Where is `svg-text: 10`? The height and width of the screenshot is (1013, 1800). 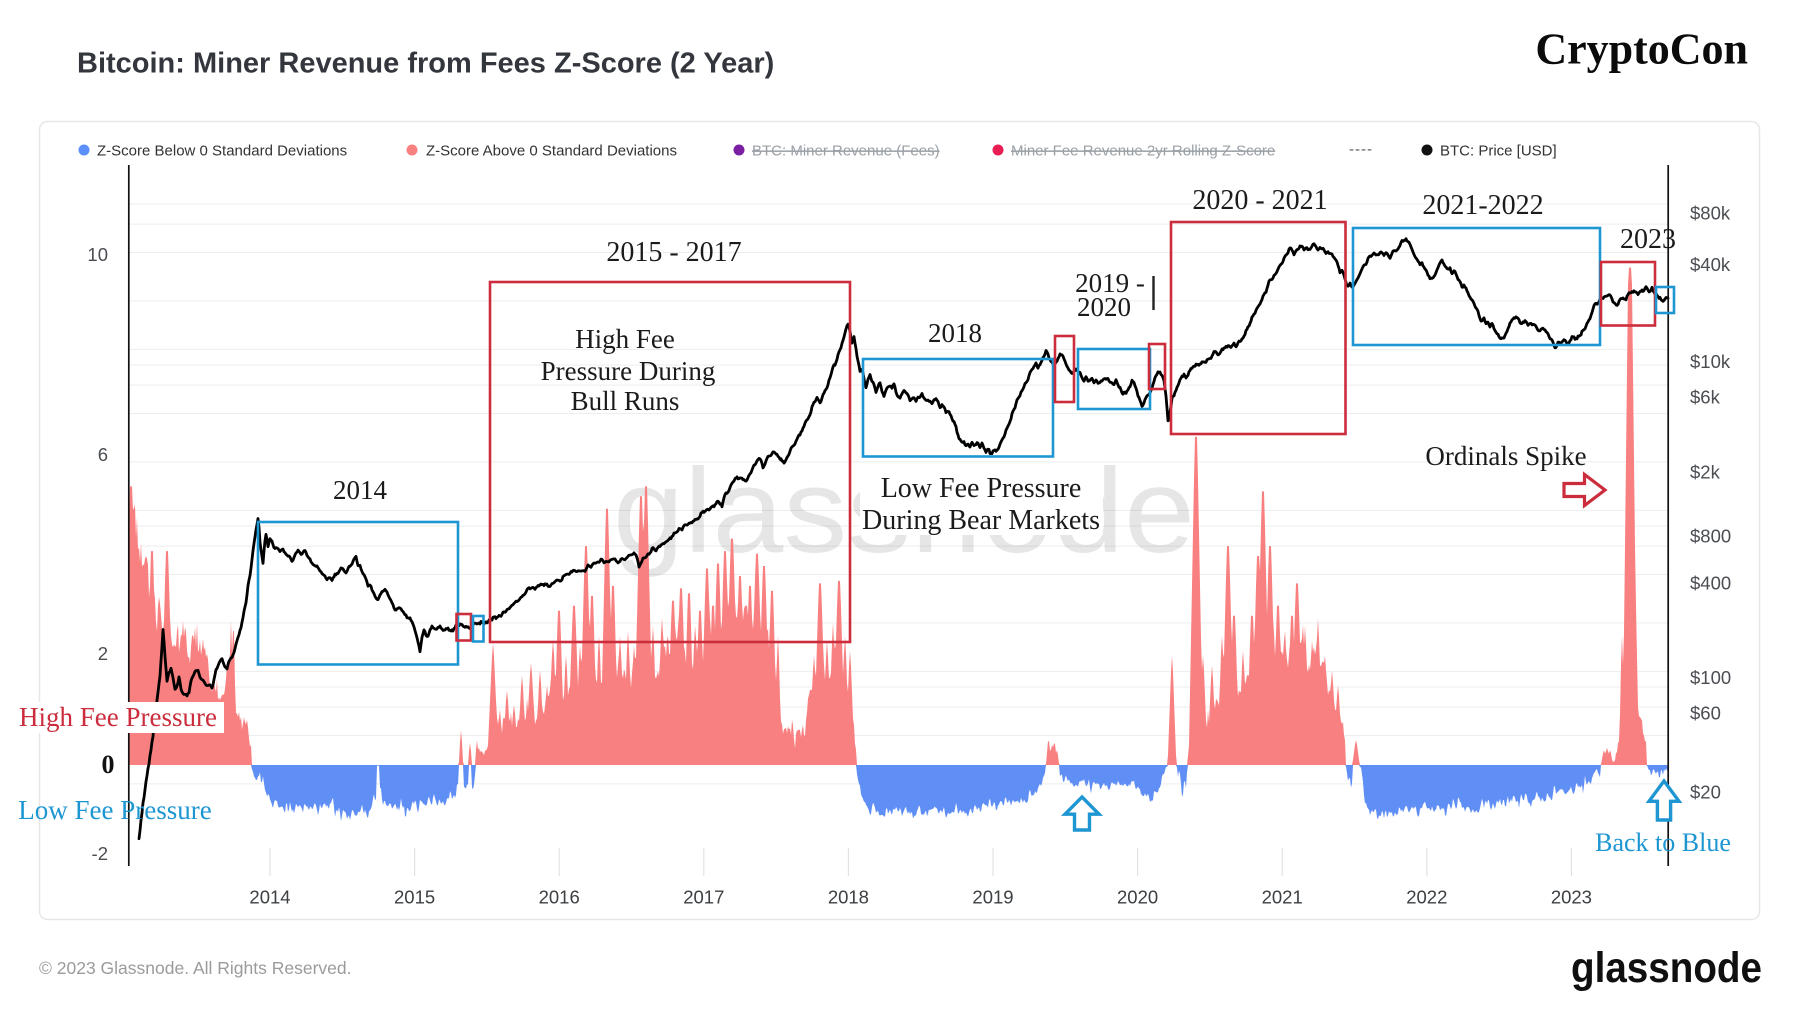 svg-text: 10 is located at coordinates (97, 254).